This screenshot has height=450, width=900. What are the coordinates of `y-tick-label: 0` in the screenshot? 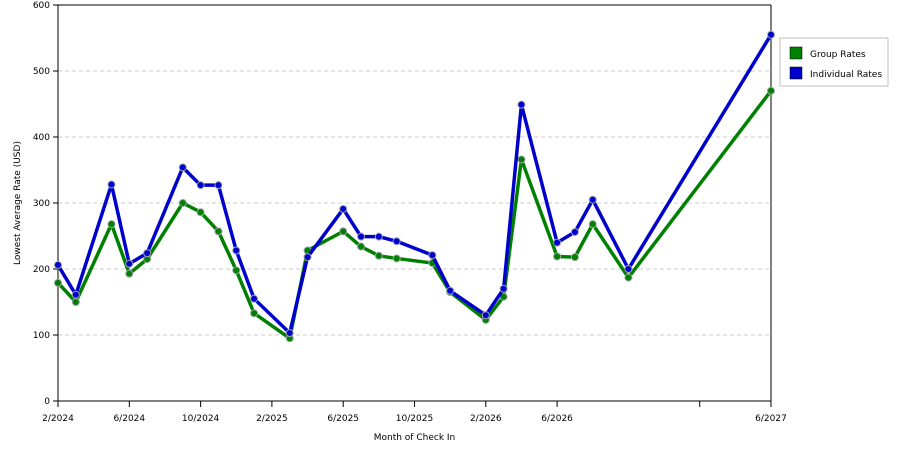 It's located at (47, 402).